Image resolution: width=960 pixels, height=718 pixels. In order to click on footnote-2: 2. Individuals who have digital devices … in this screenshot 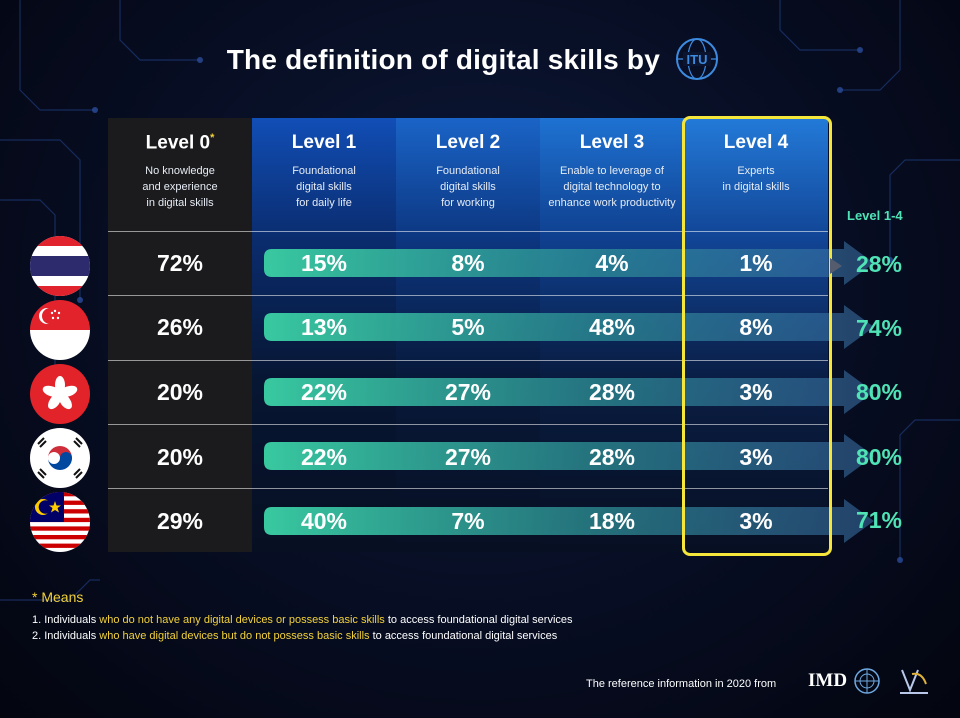, I will do `click(294, 636)`.